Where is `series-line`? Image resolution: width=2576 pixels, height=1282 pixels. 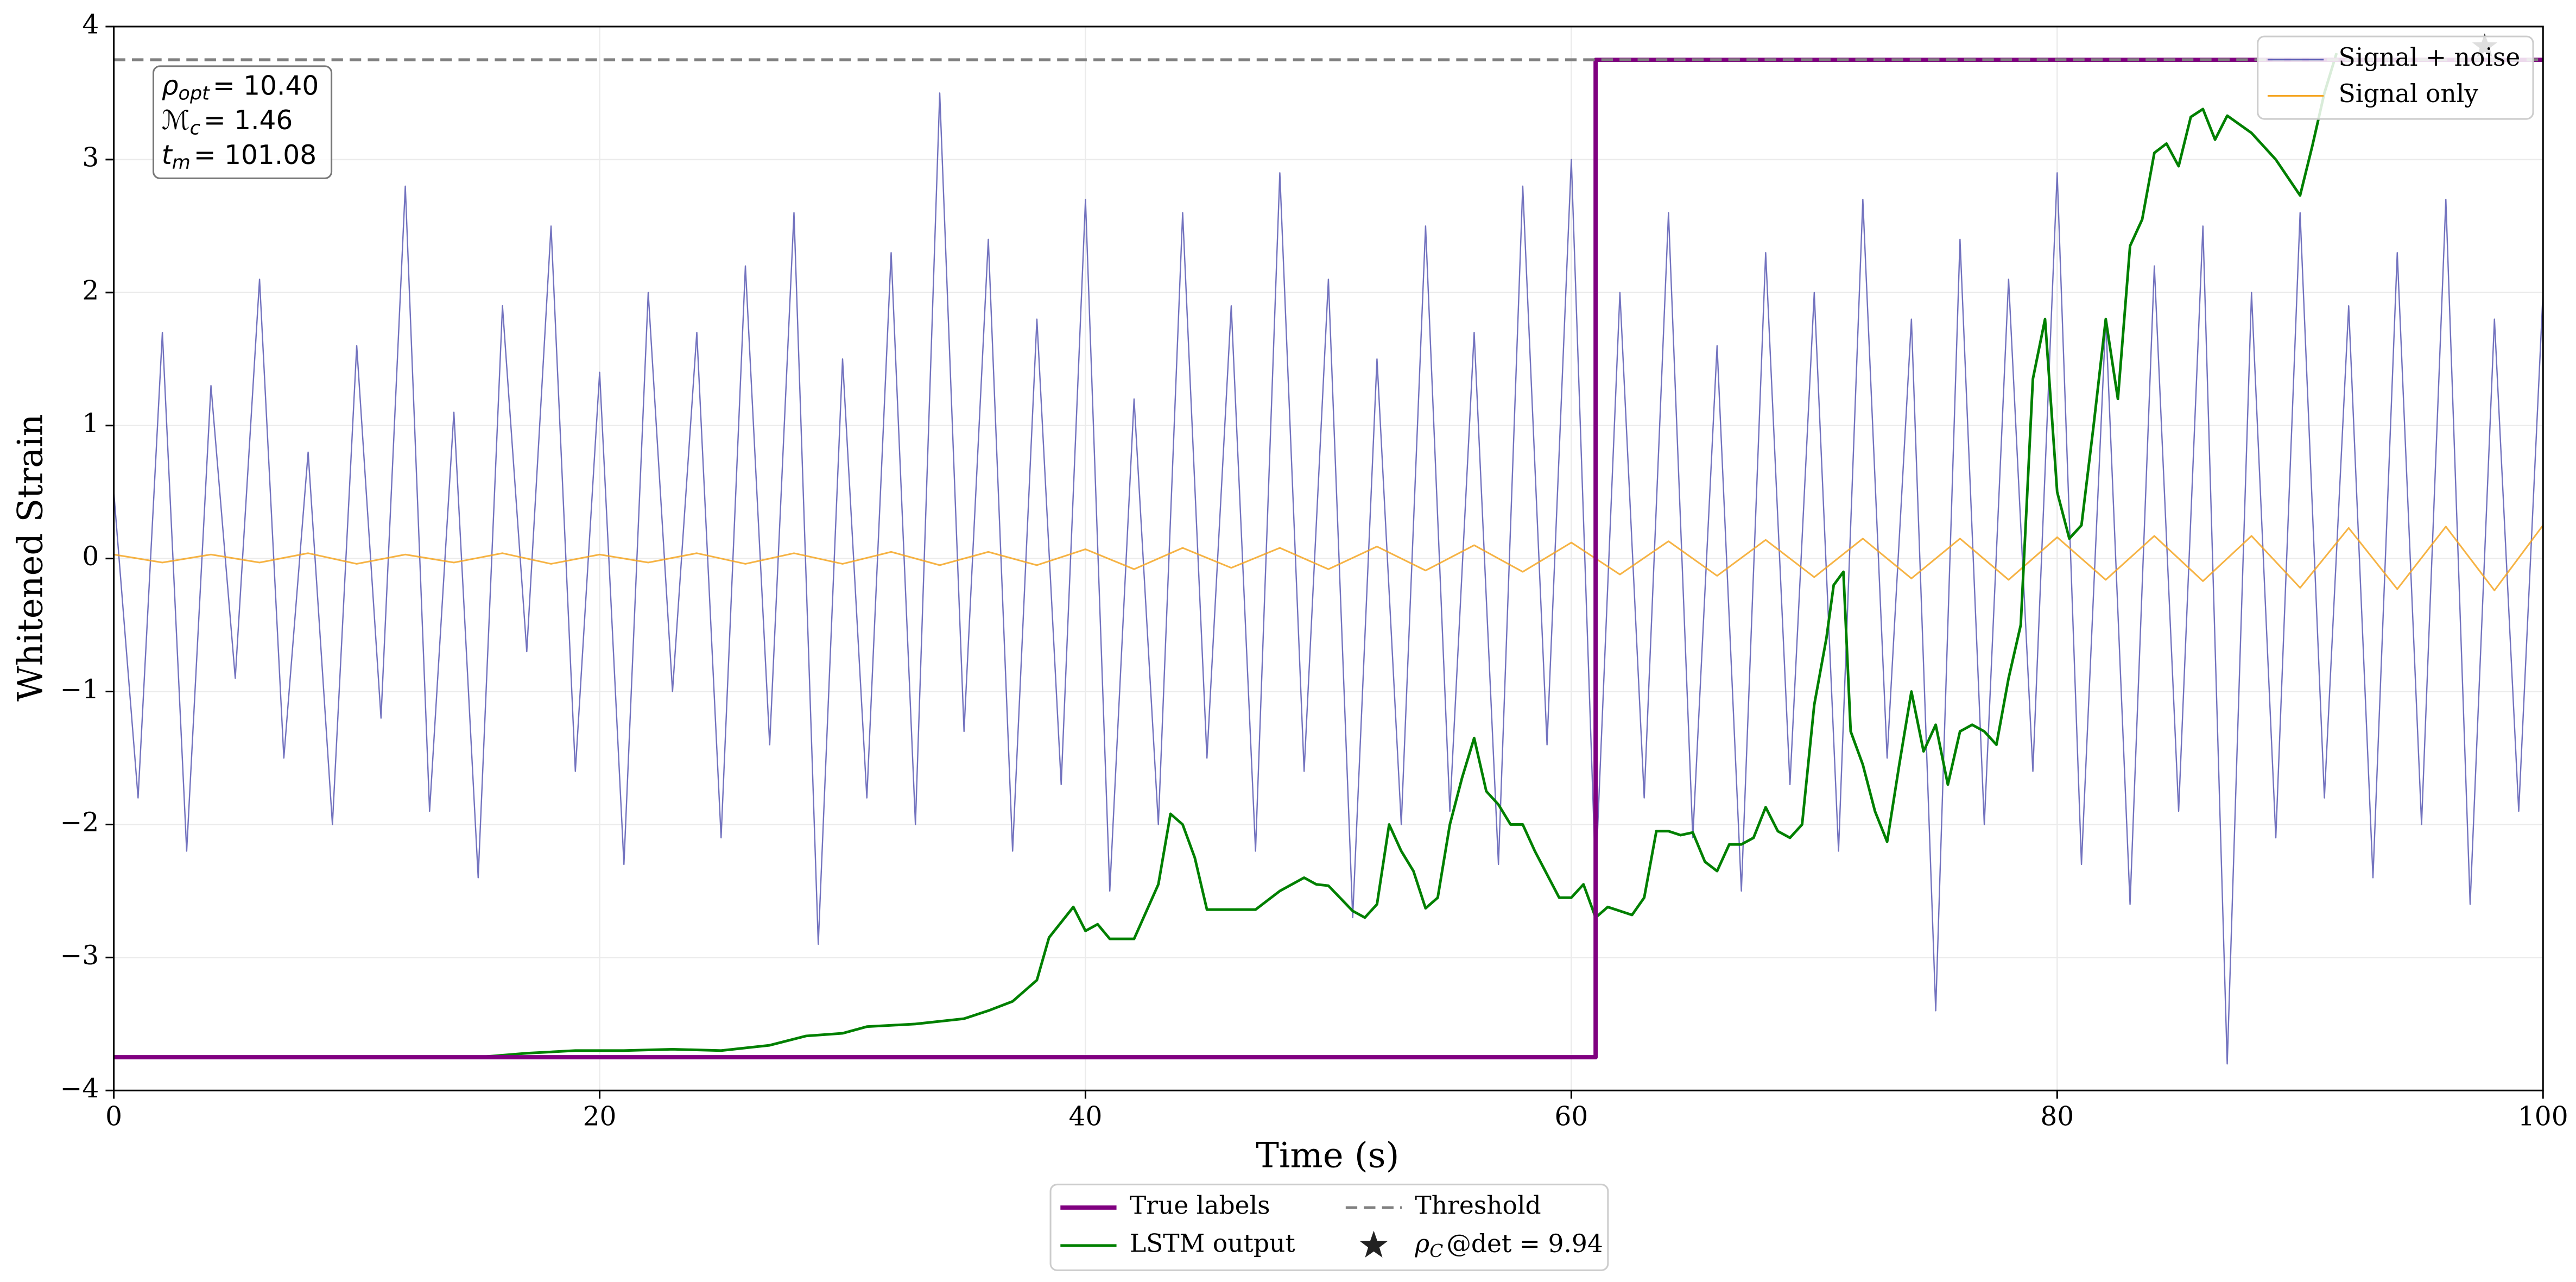
series-line is located at coordinates (1328, 558).